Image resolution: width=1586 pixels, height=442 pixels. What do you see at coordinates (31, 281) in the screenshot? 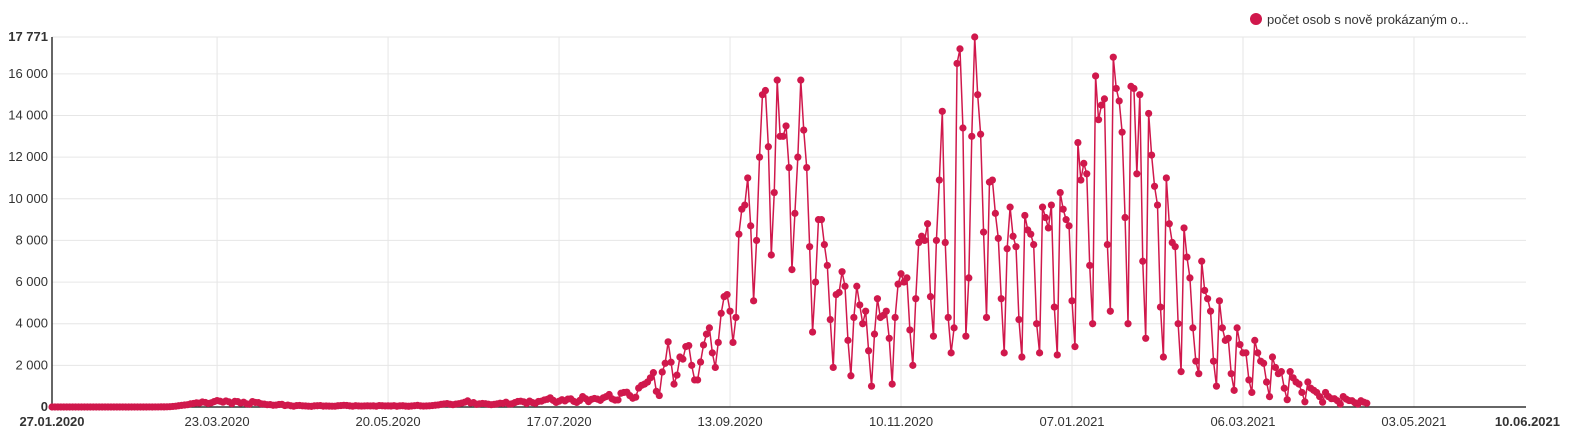
I see `y-tick-label: 6 000` at bounding box center [31, 281].